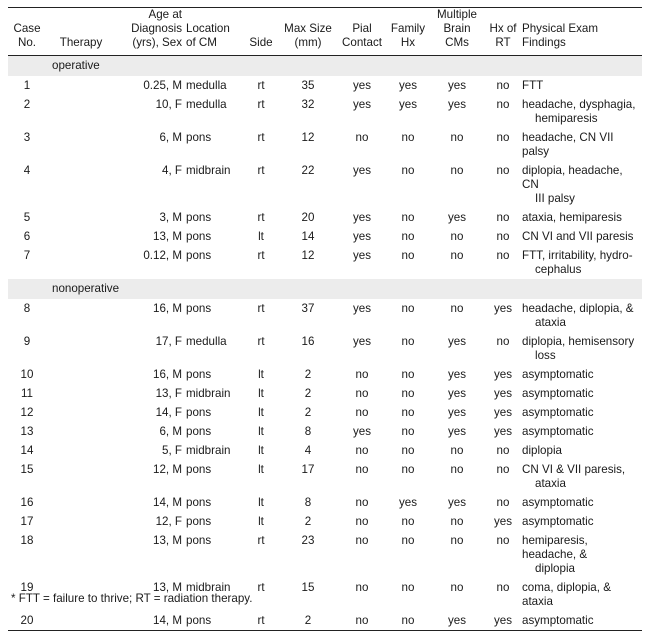 Image resolution: width=648 pixels, height=631 pixels. Describe the element at coordinates (27, 170) in the screenshot. I see `case-no: 4` at that location.